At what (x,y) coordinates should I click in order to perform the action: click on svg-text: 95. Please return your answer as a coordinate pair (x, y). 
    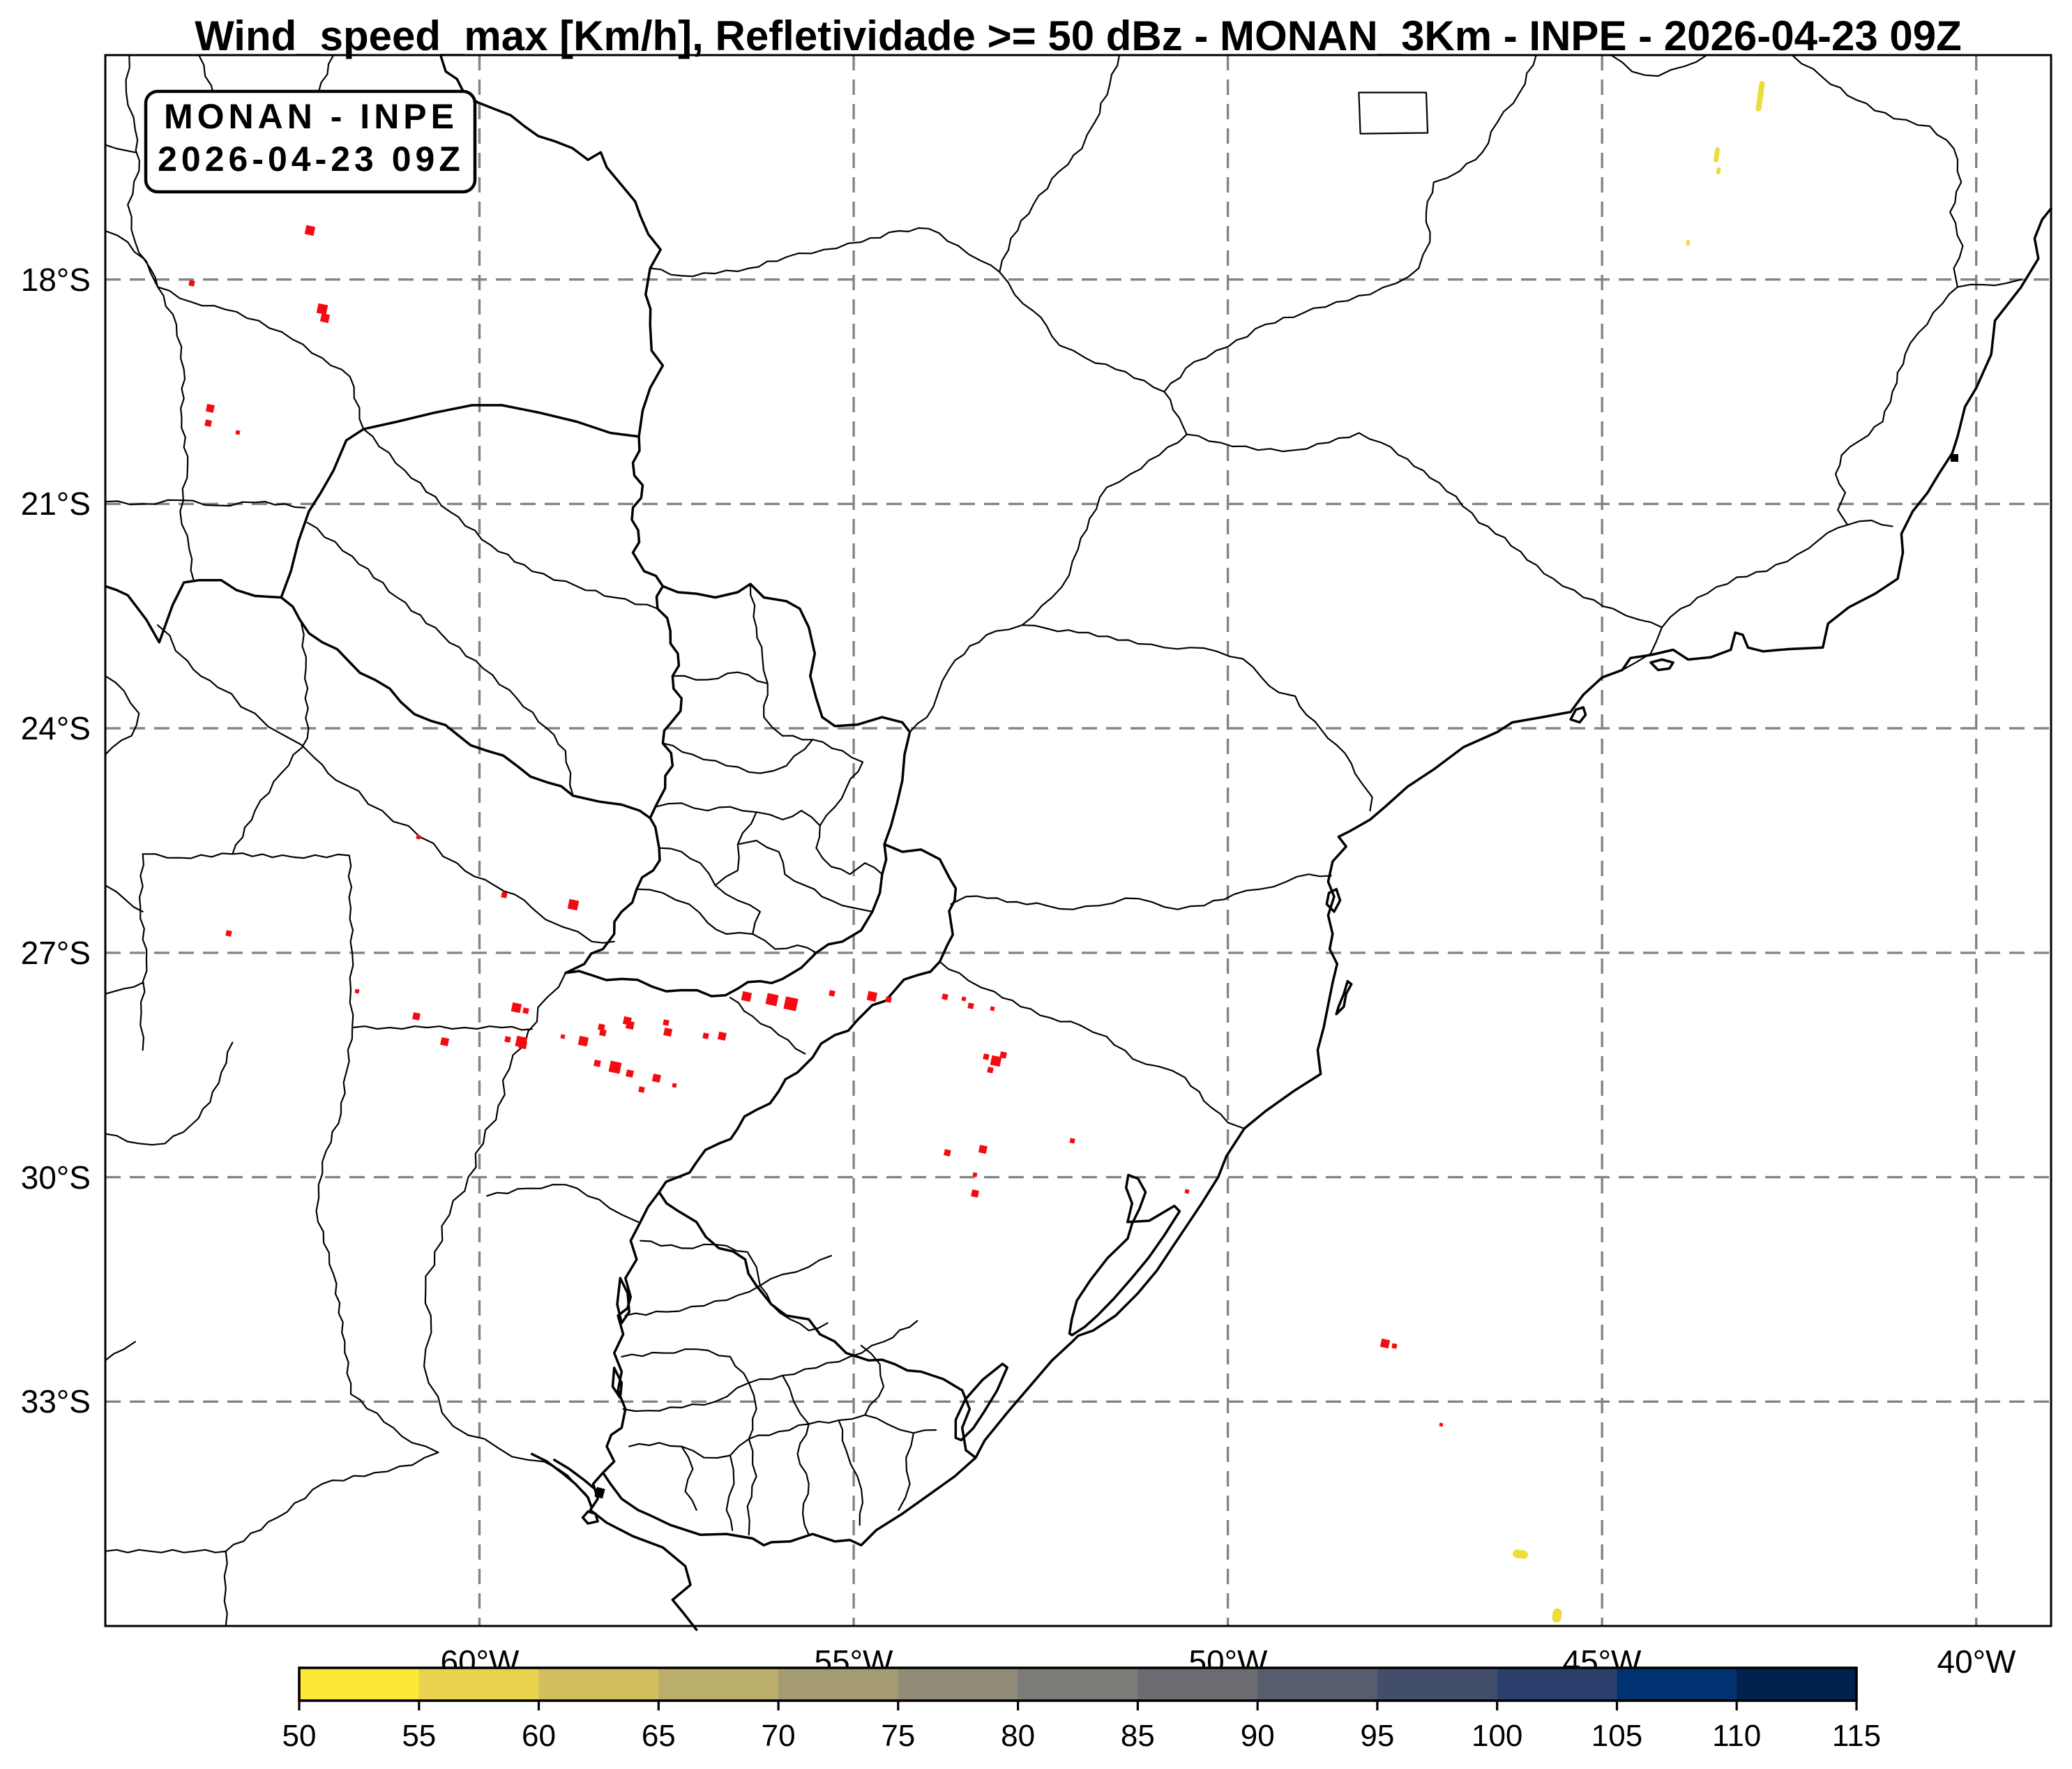
    Looking at the image, I should click on (1377, 1736).